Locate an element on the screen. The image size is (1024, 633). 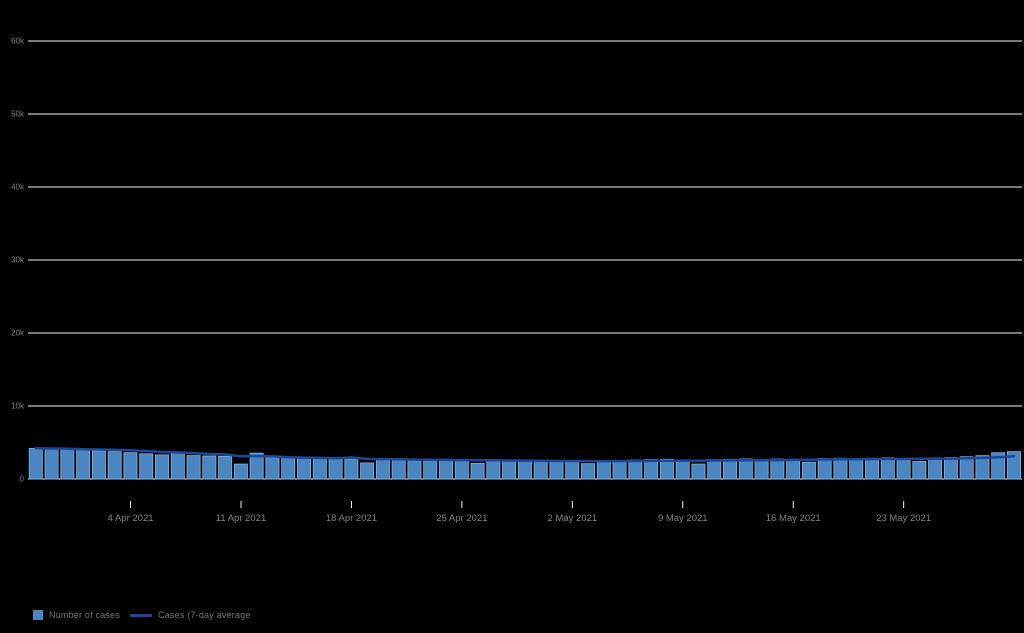
legend-item-number-of-cases: Number of cases is located at coordinates (76, 615).